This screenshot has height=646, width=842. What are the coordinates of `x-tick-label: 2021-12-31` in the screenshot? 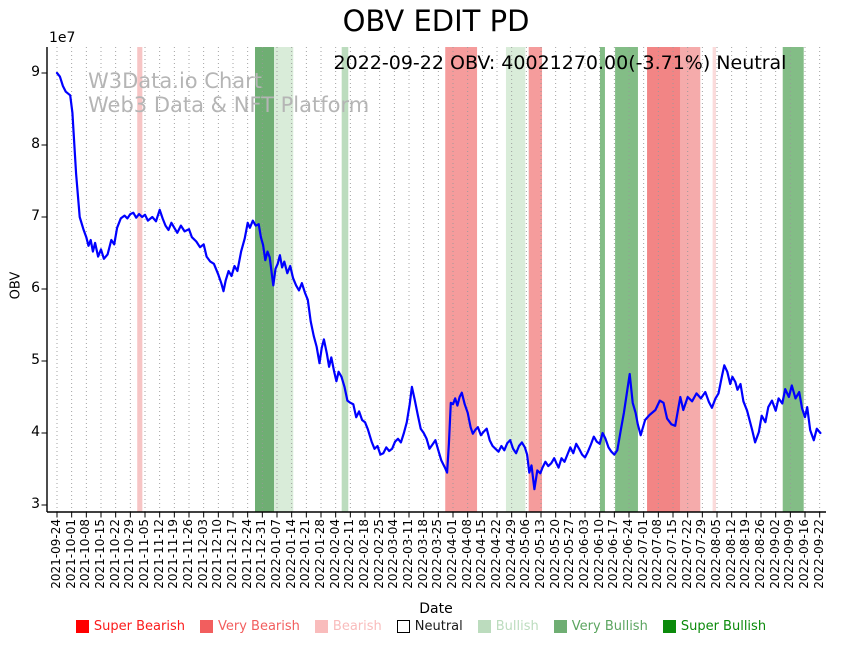 It's located at (261, 554).